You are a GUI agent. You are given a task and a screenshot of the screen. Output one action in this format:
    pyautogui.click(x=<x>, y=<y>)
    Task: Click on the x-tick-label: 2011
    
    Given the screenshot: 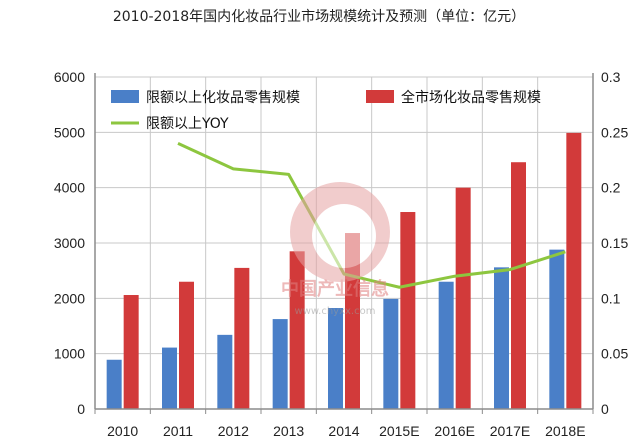 What is the action you would take?
    pyautogui.click(x=178, y=431)
    